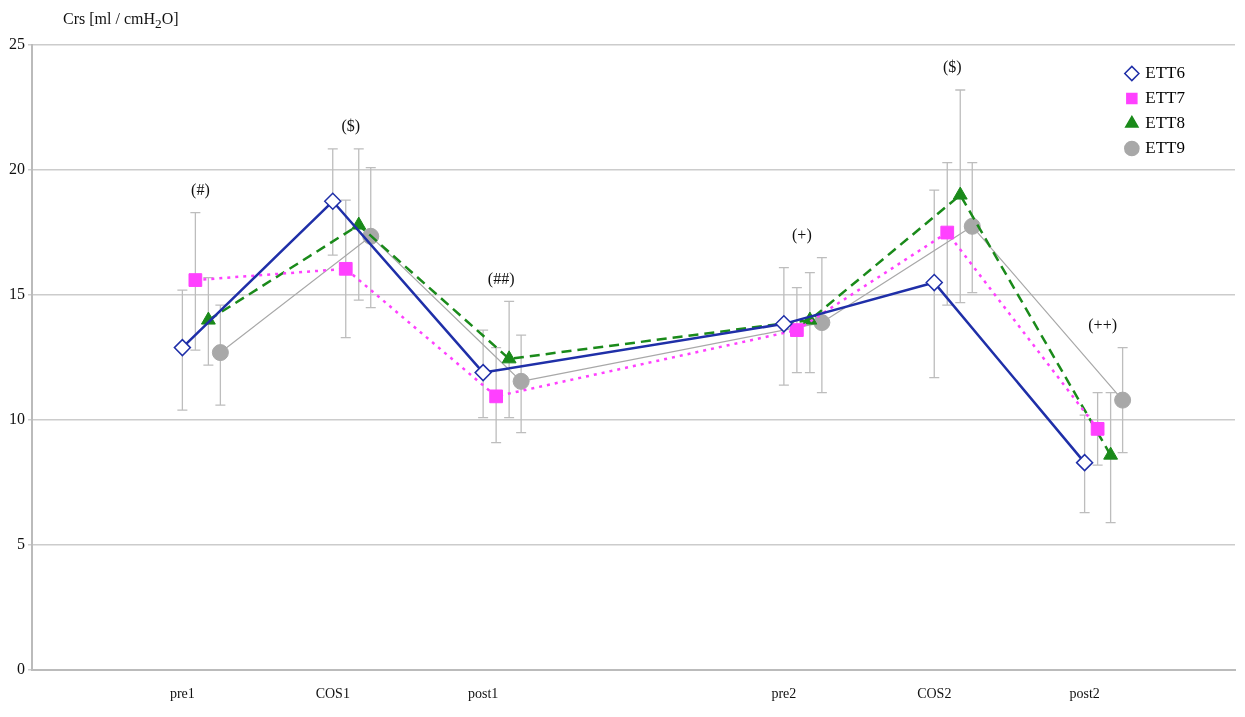 This screenshot has height=717, width=1245. Describe the element at coordinates (1165, 122) in the screenshot. I see `legend-label: ETT8` at that location.